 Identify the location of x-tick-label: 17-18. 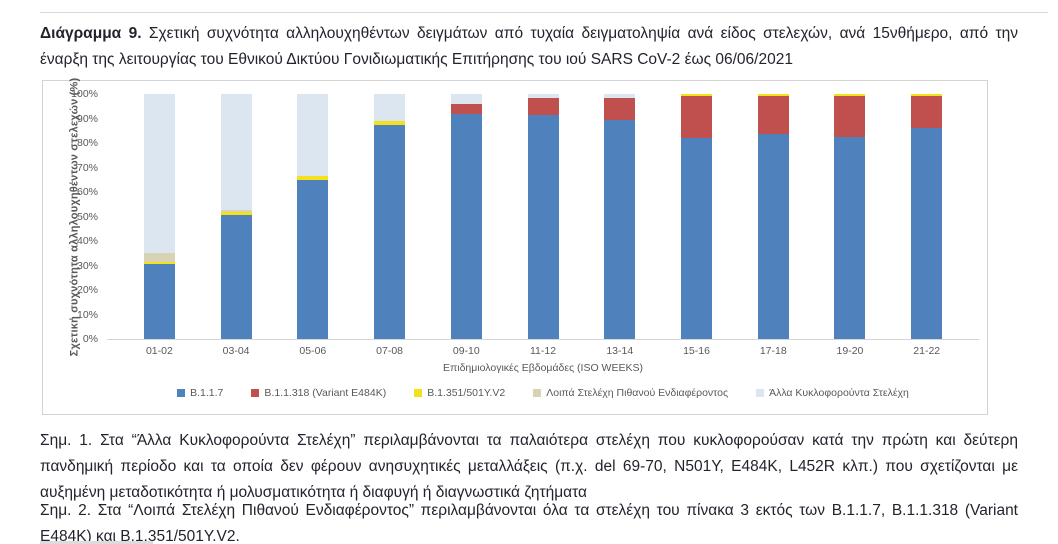
(773, 351).